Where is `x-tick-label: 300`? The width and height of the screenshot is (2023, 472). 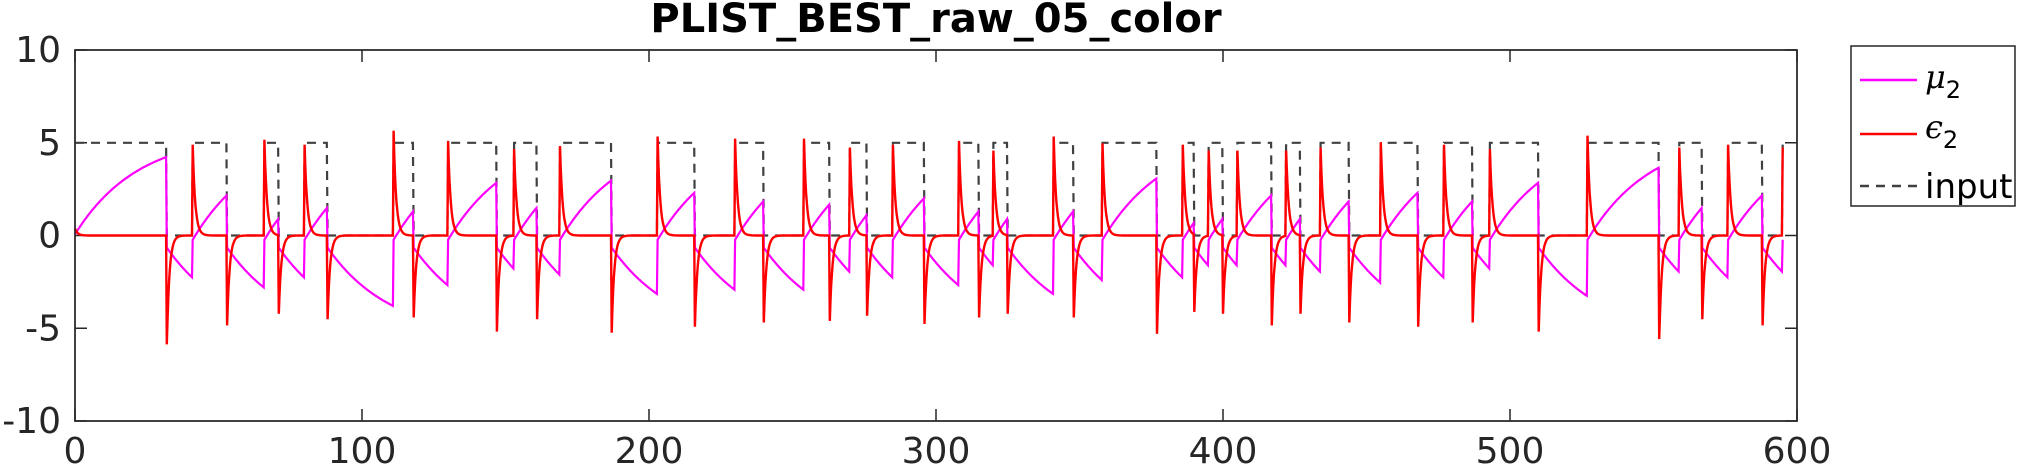 x-tick-label: 300 is located at coordinates (936, 451).